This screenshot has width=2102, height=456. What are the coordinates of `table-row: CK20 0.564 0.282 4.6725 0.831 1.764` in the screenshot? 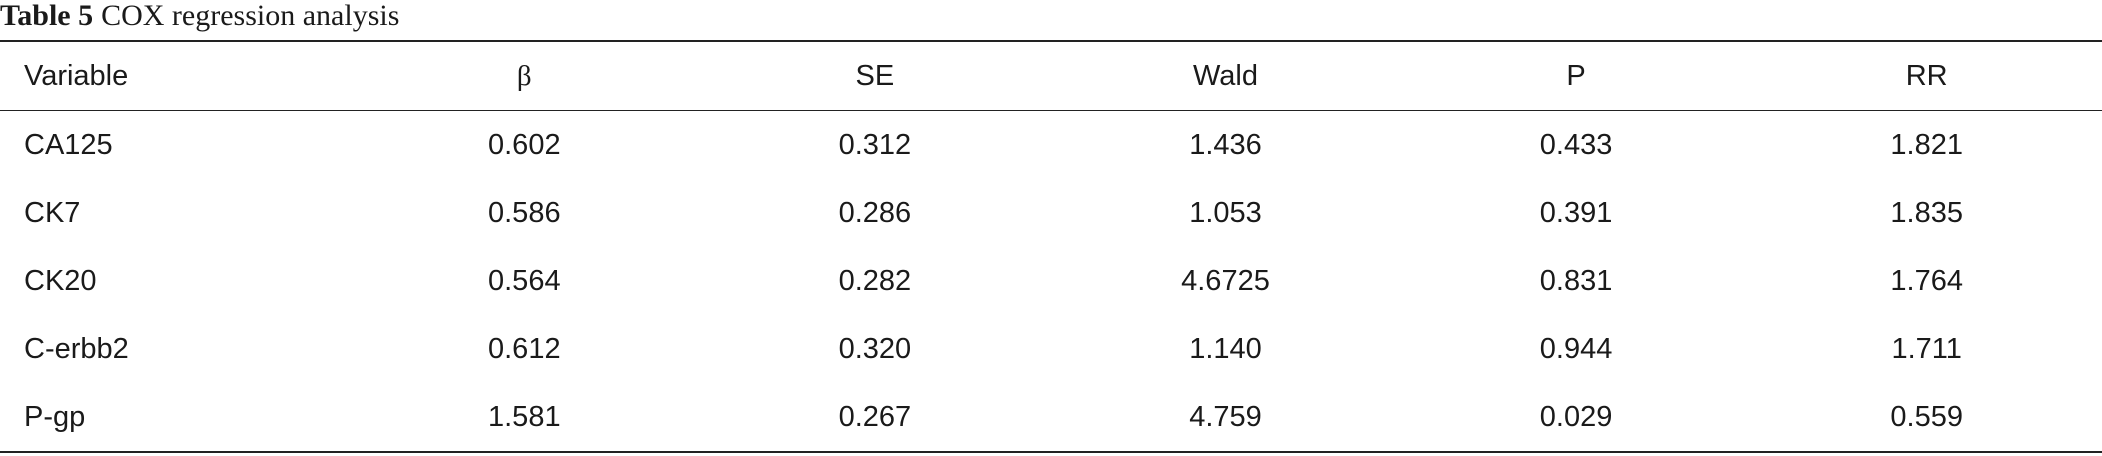 It's located at (1051, 281).